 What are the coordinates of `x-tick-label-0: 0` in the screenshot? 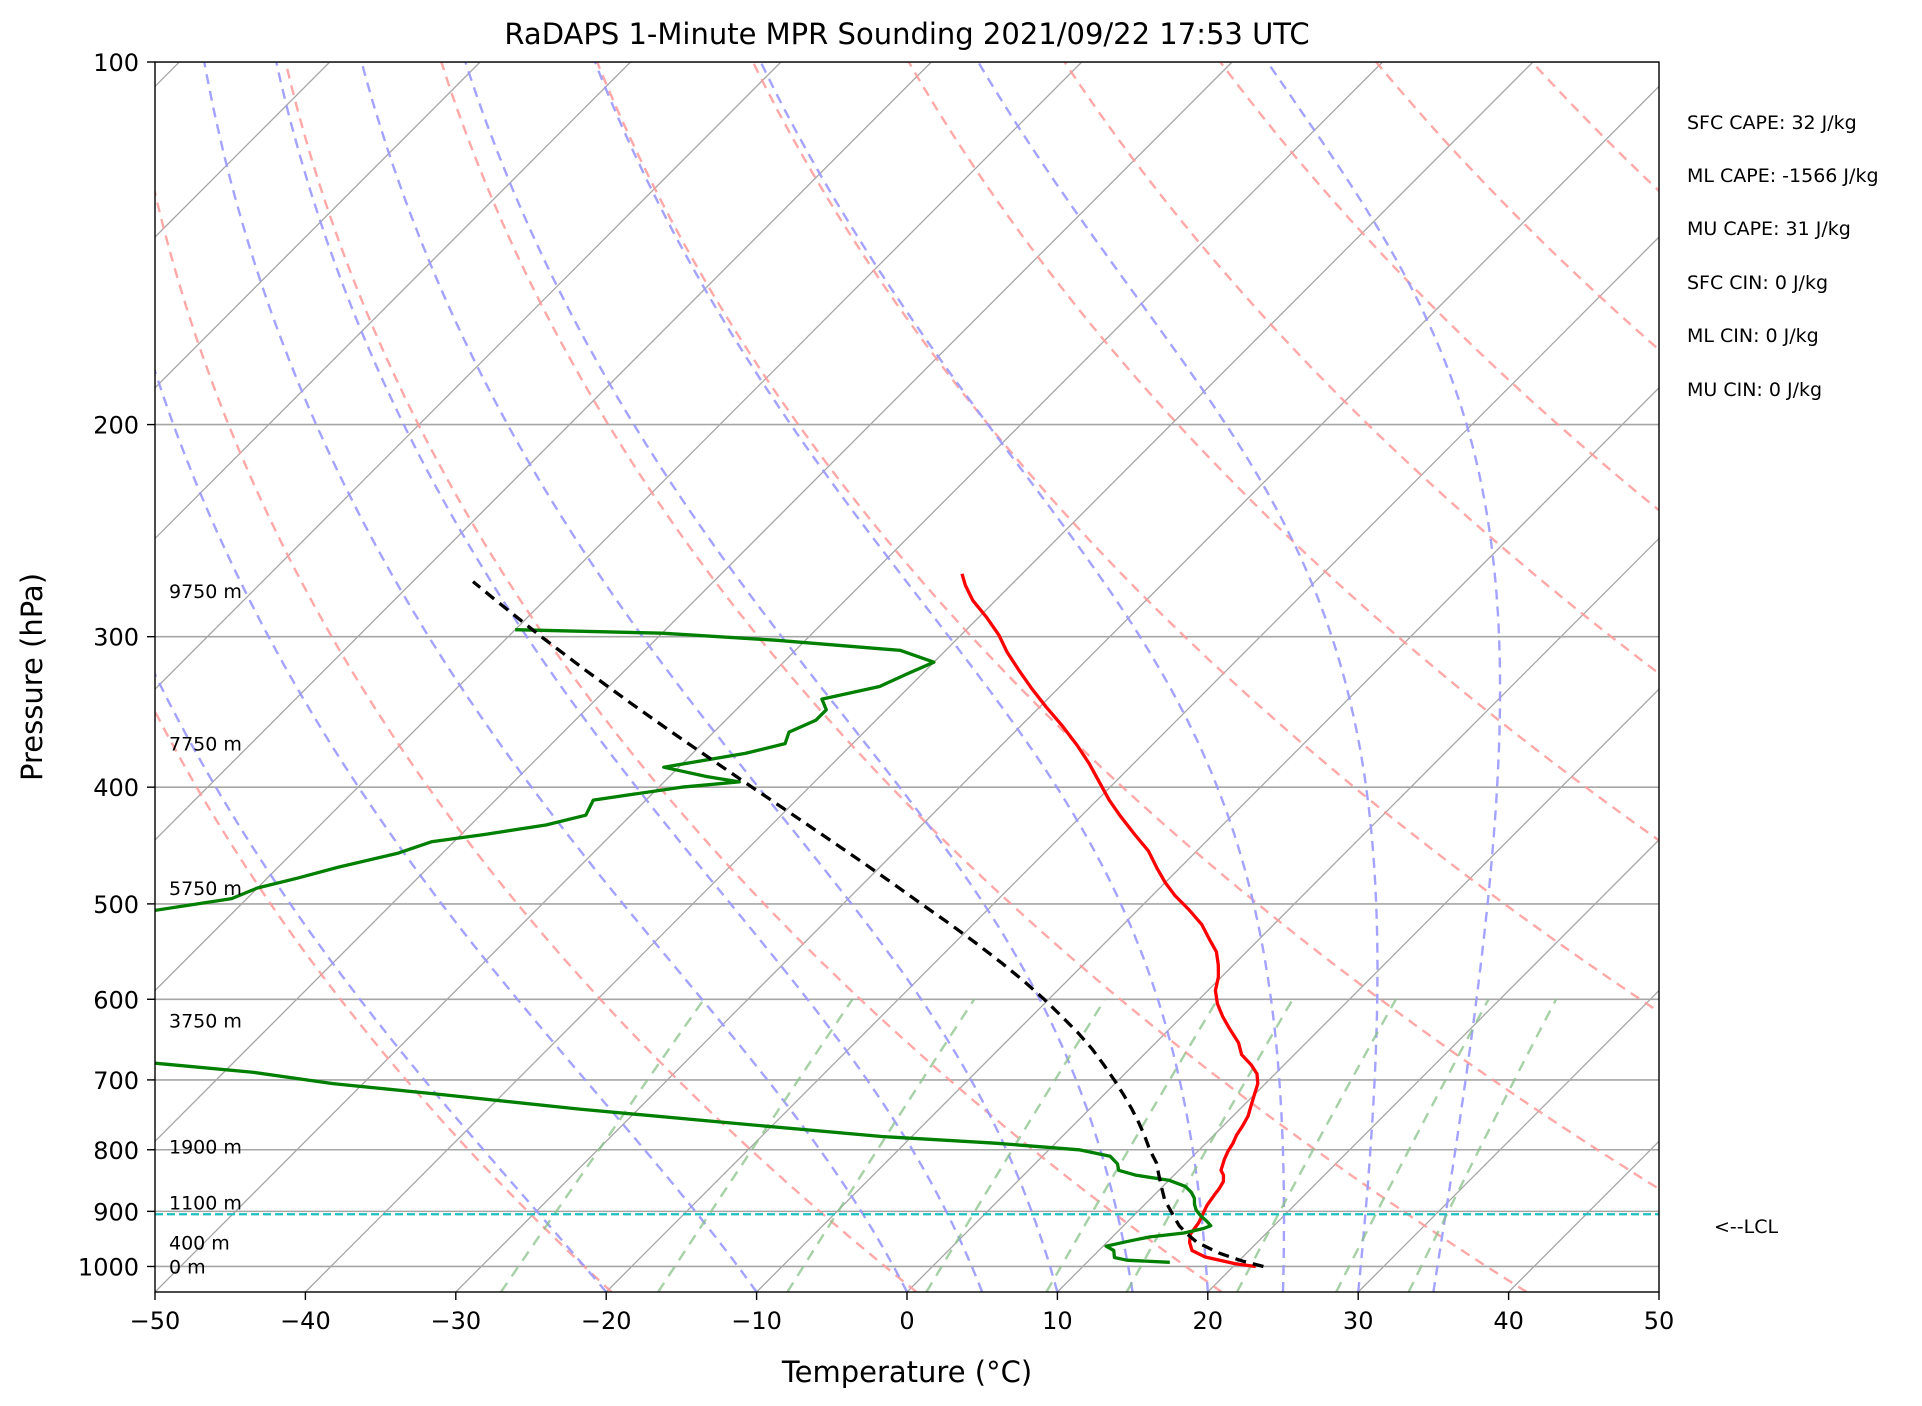 It's located at (906, 1321).